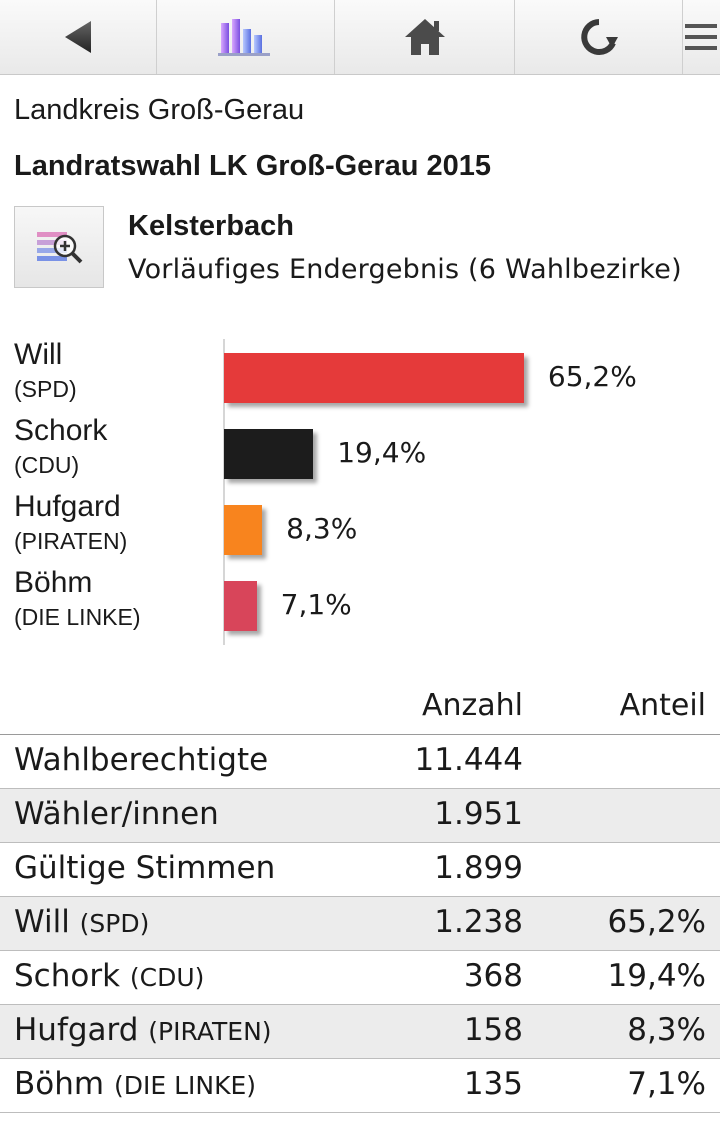 The image size is (720, 1131). Describe the element at coordinates (478, 922) in the screenshot. I see `row-count: 1.238` at that location.